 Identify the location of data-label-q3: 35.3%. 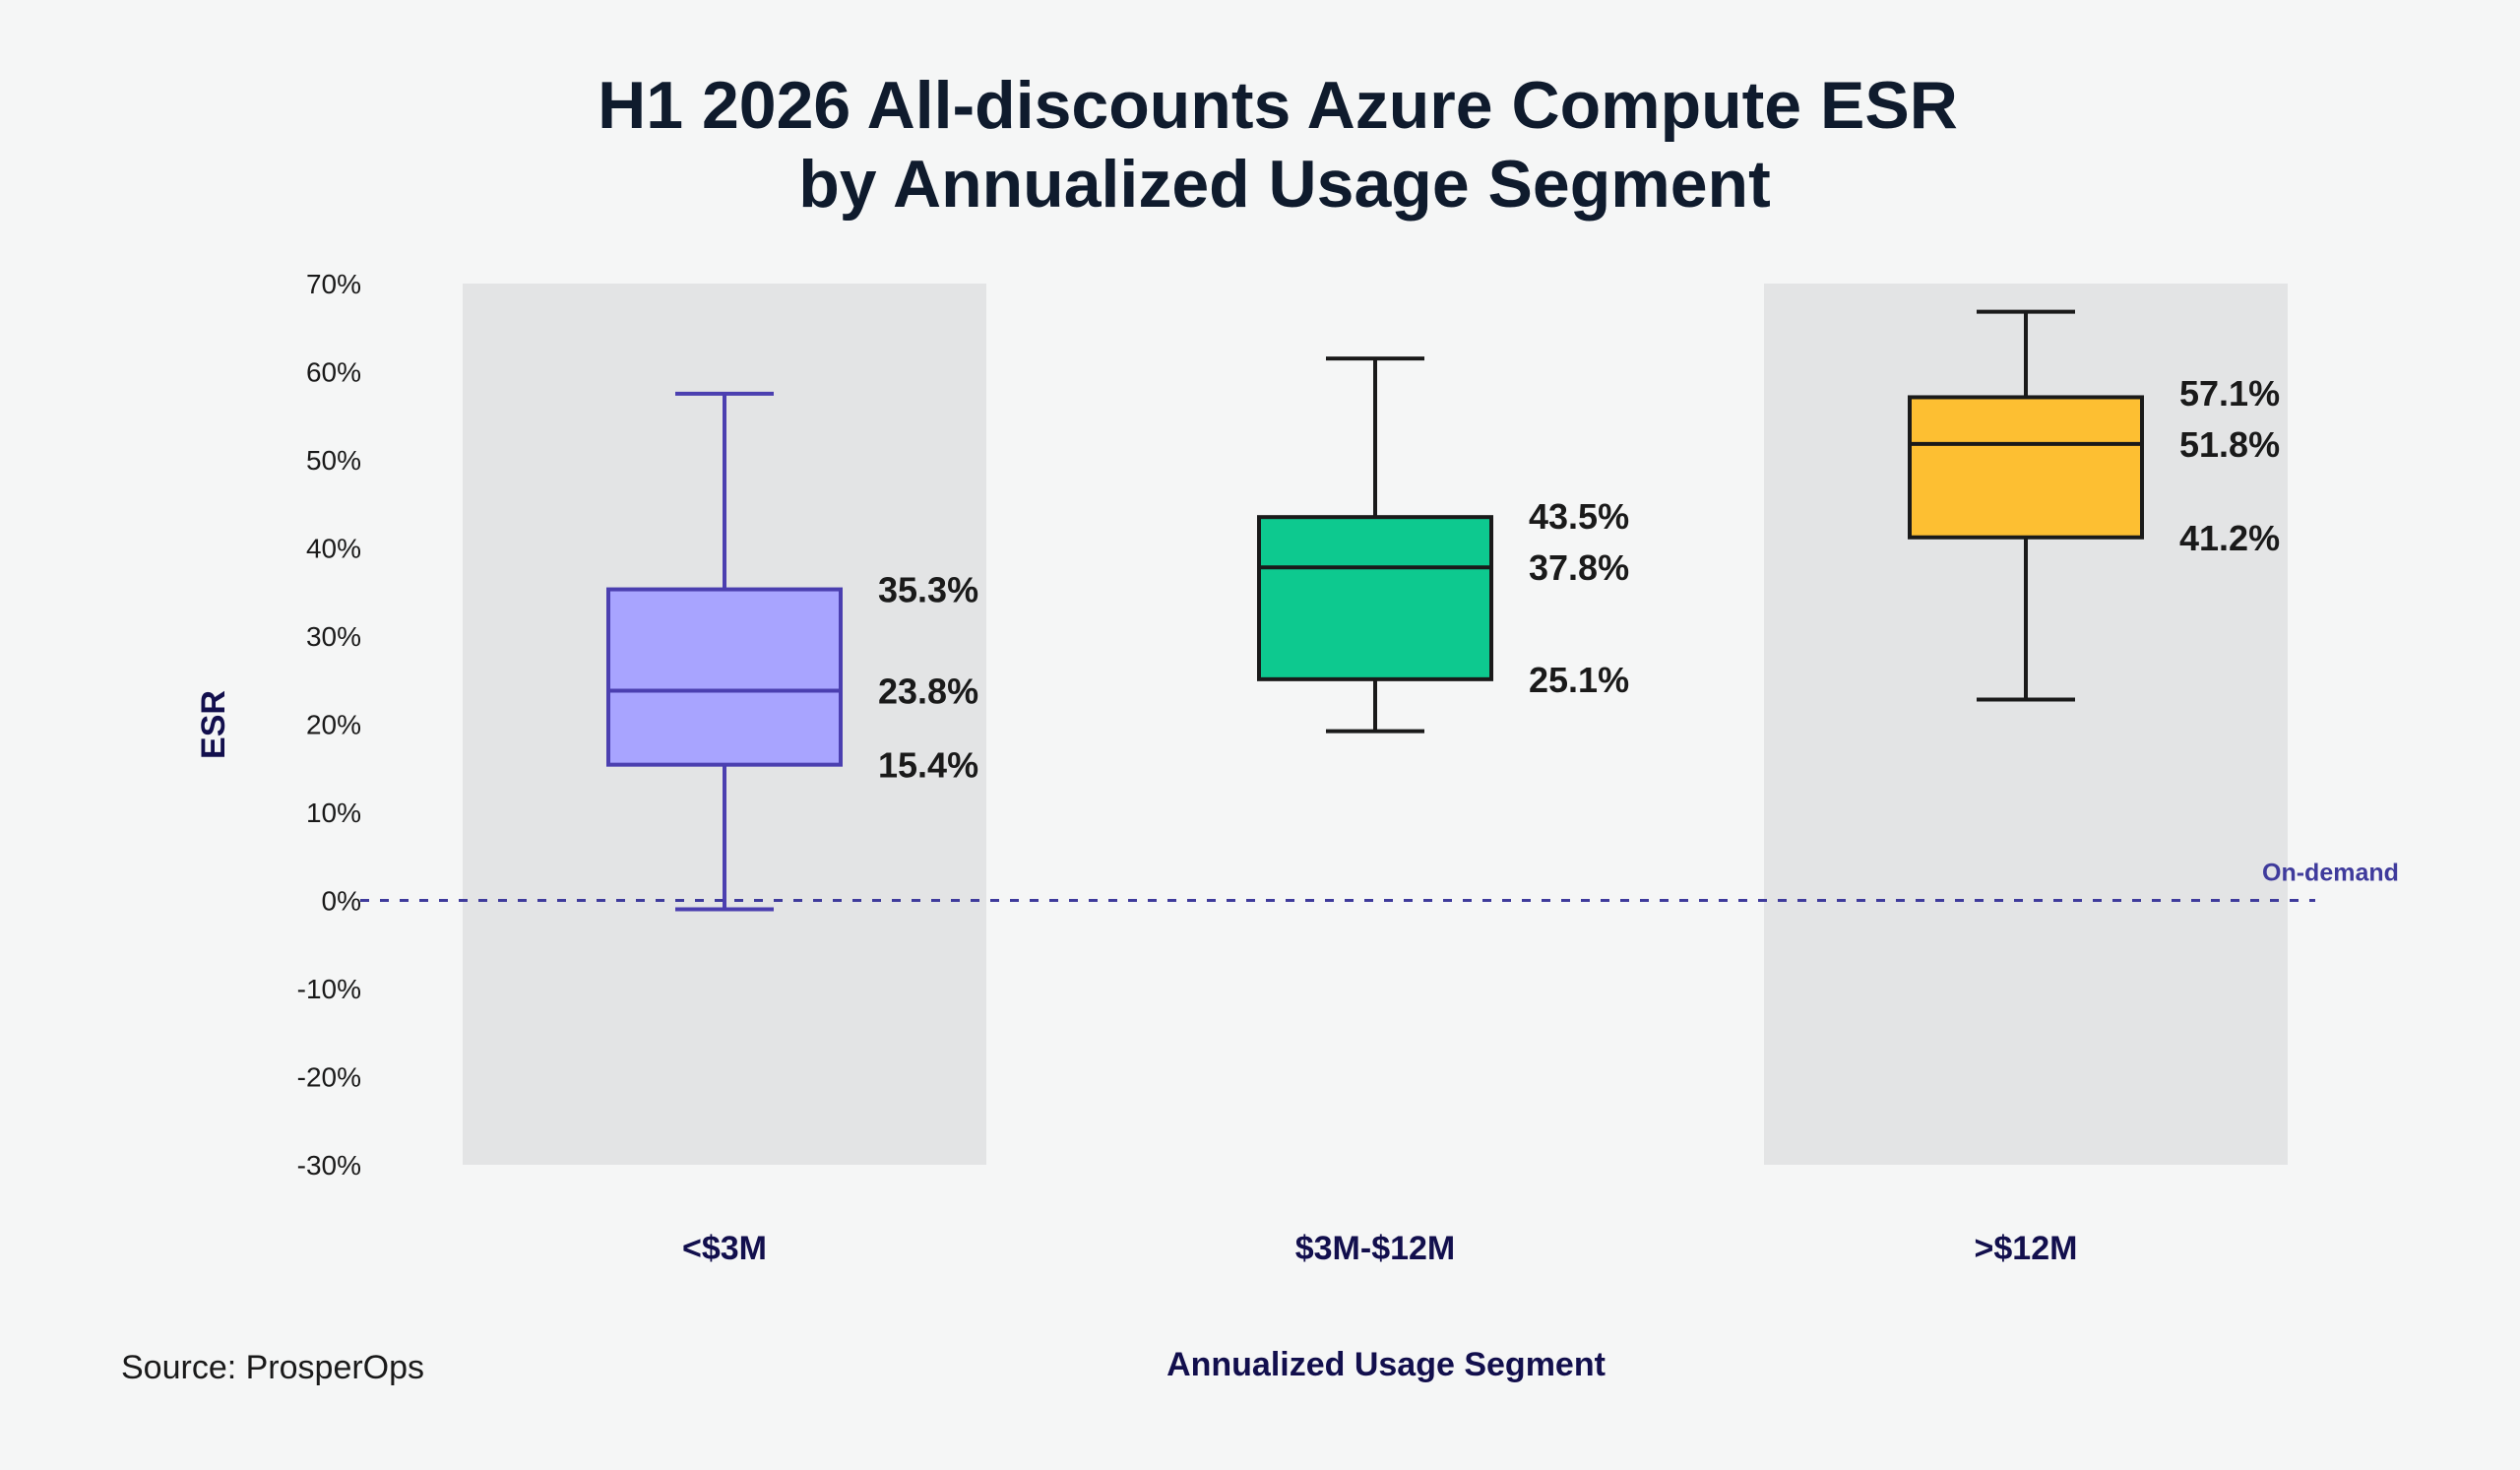
(928, 590).